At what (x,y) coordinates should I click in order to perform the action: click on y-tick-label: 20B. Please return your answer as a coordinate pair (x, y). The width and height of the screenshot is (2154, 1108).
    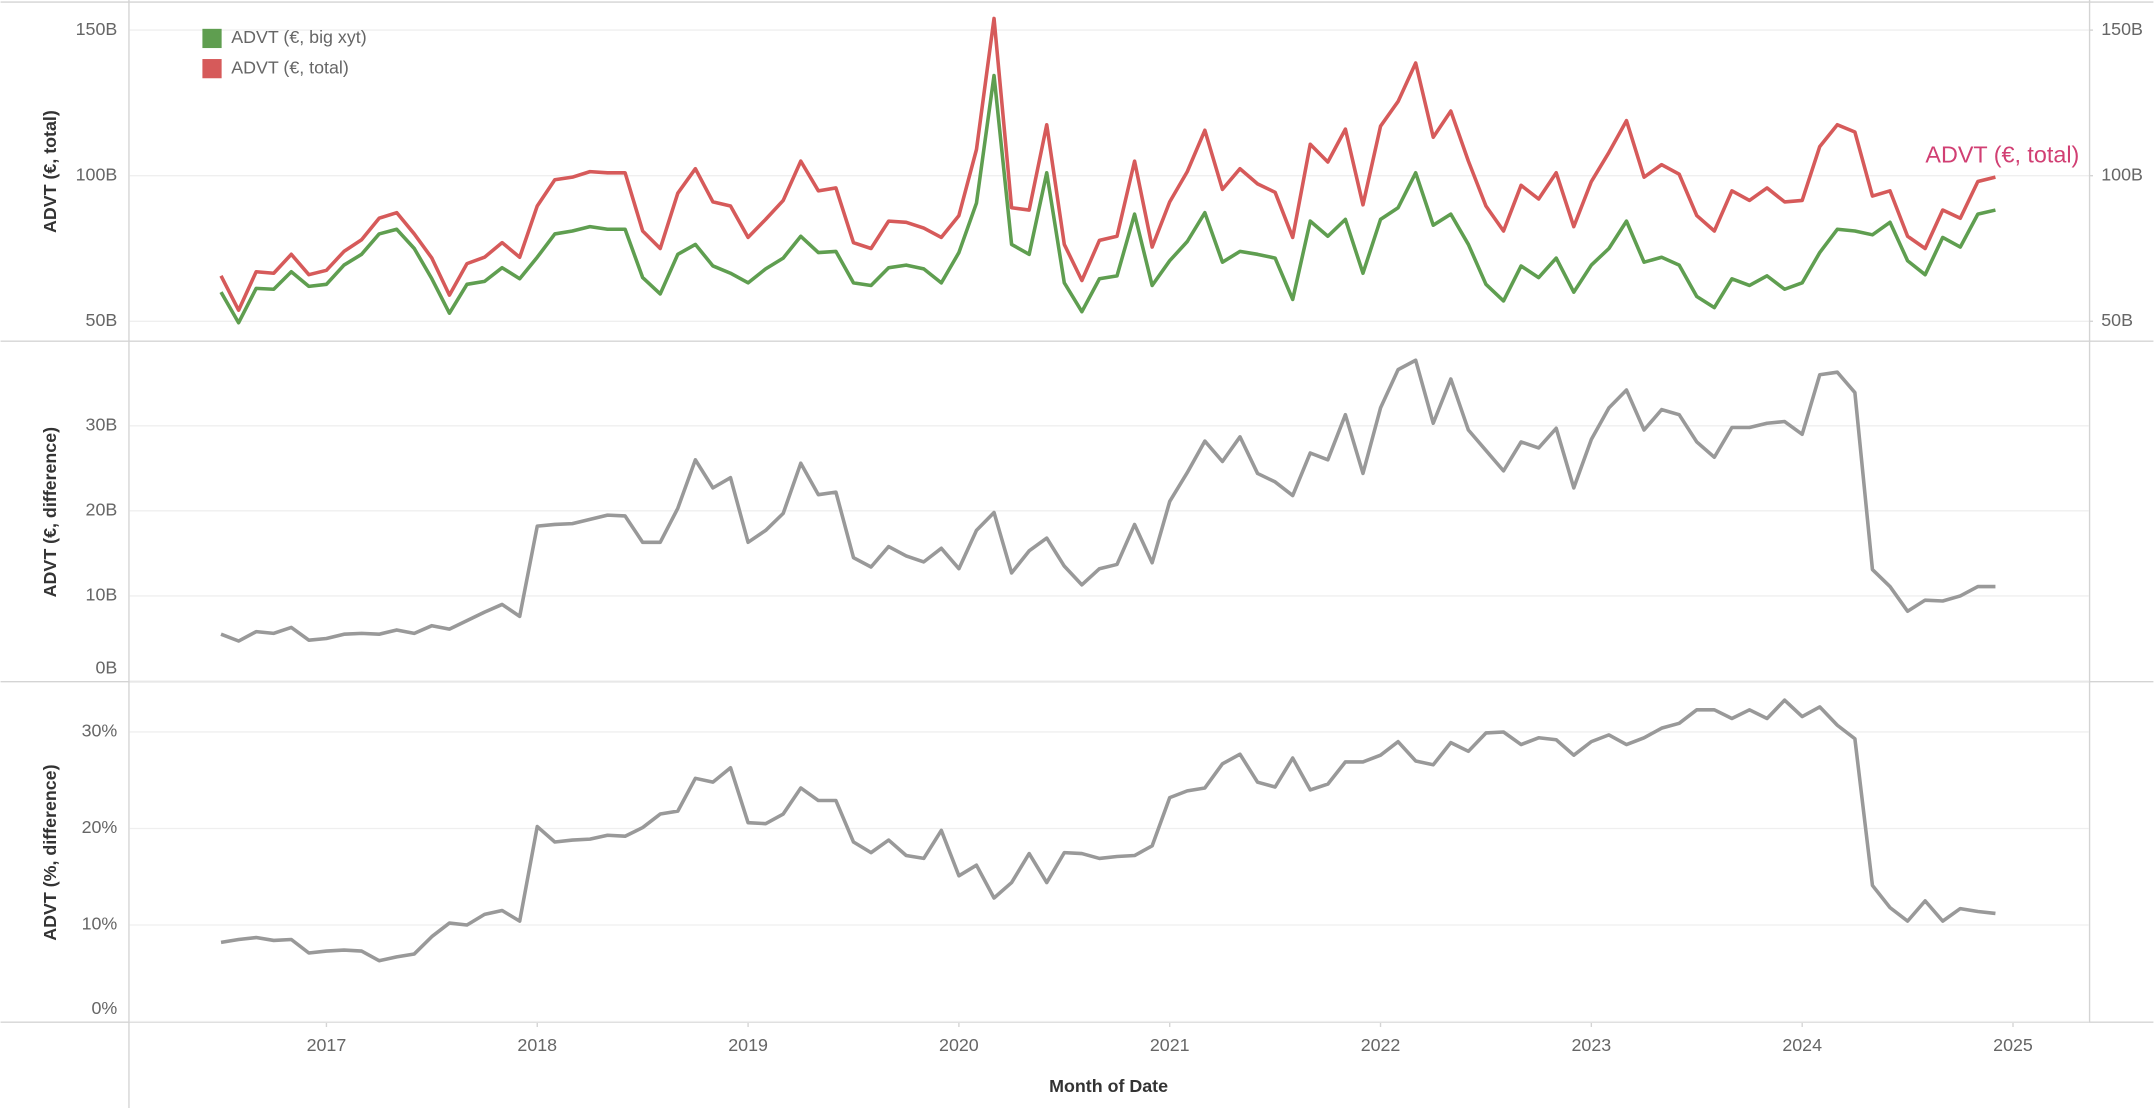
    Looking at the image, I should click on (102, 510).